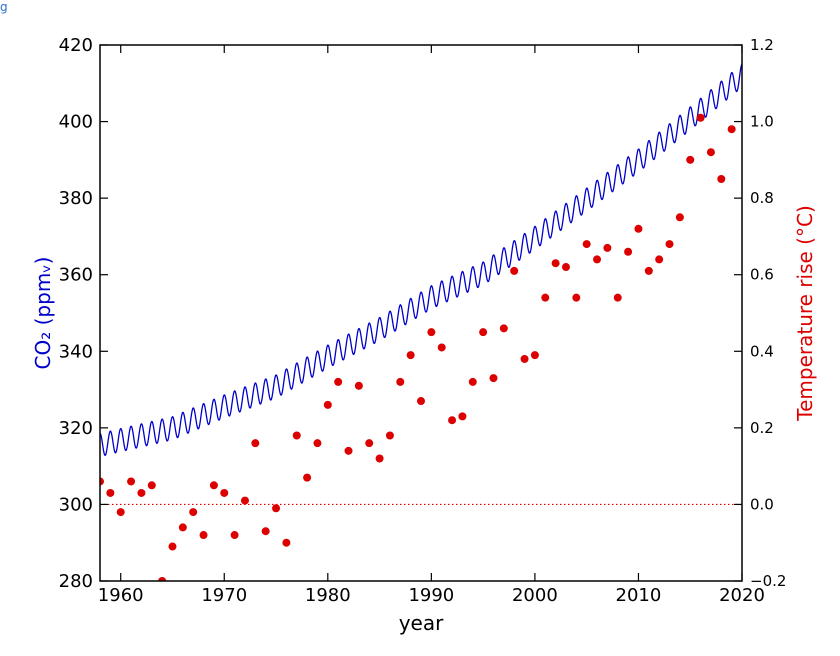 This screenshot has width=840, height=656. What do you see at coordinates (43, 313) in the screenshot?
I see `y-axis-label-left: CO₂ (ppmᵥ)` at bounding box center [43, 313].